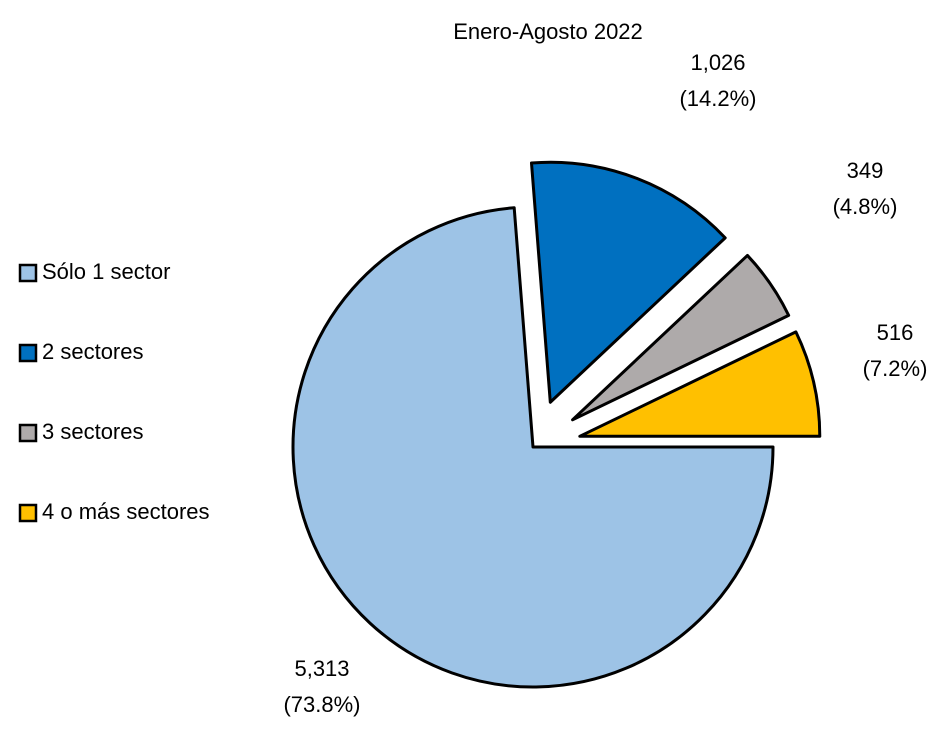  Describe the element at coordinates (717, 98) in the screenshot. I see `percent-label: (14.2%)` at that location.